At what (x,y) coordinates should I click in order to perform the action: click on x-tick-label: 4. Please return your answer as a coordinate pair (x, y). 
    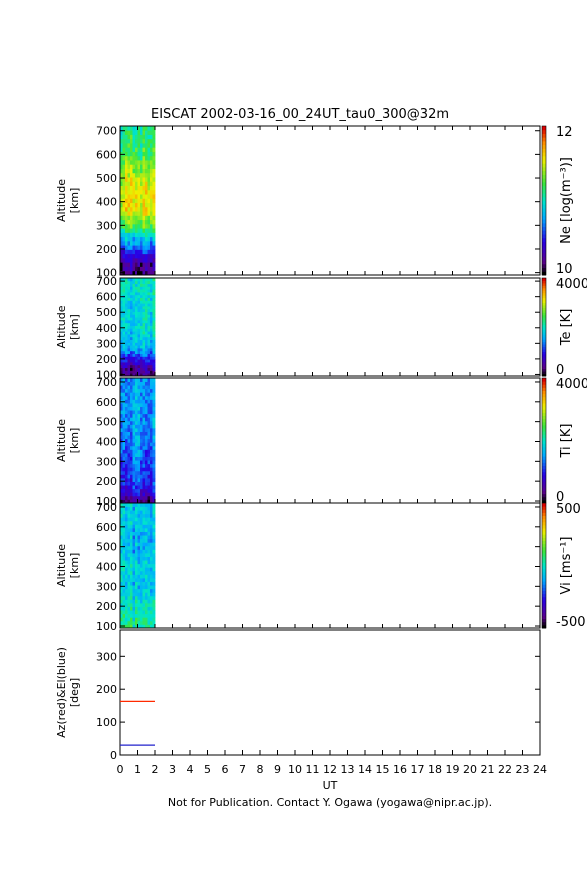
    Looking at the image, I should click on (190, 769).